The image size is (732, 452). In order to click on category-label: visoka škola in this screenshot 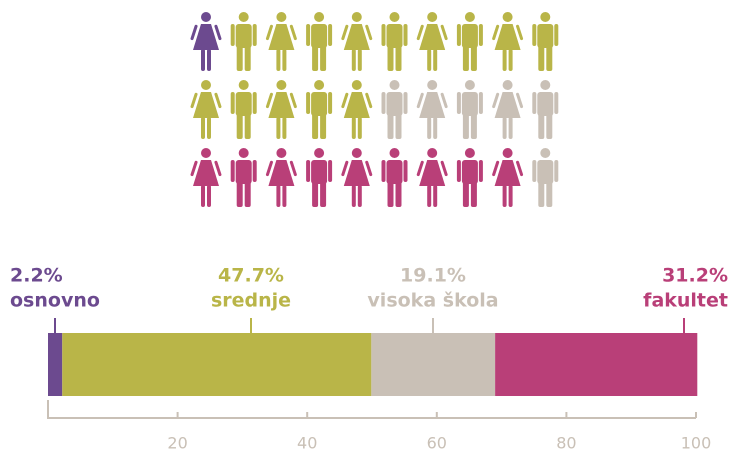, I will do `click(432, 301)`.